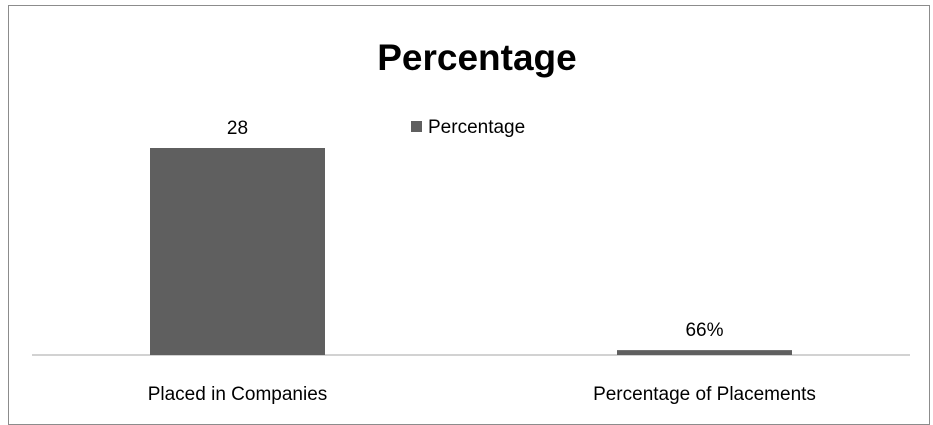 Image resolution: width=933 pixels, height=425 pixels. I want to click on legend-label: Percentage, so click(476, 127).